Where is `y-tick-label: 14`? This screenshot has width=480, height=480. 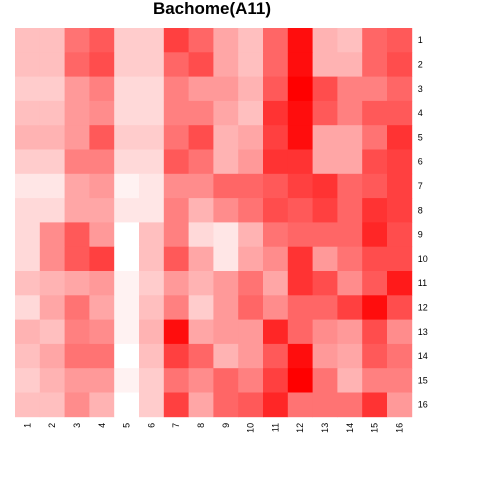 y-tick-label: 14 is located at coordinates (423, 356).